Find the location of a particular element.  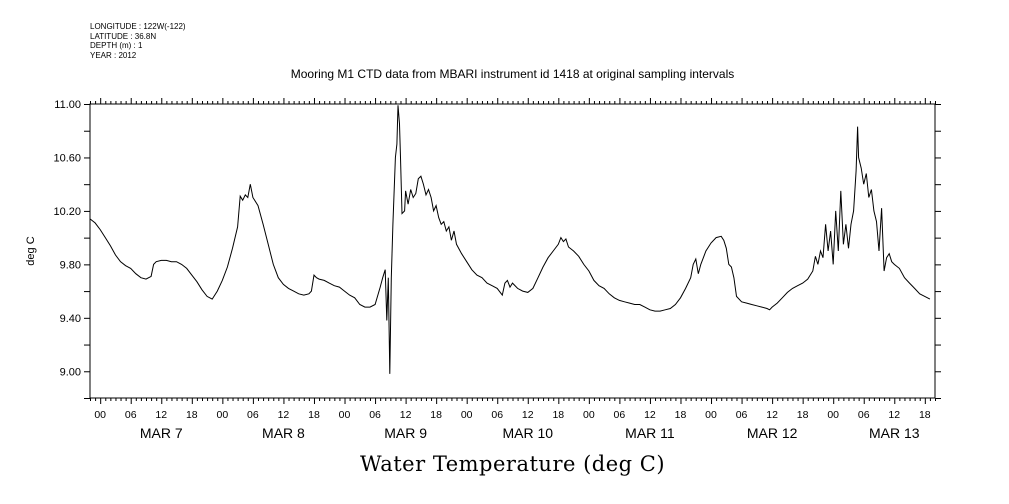

y-tick-label: 11.00 is located at coordinates (67, 105).